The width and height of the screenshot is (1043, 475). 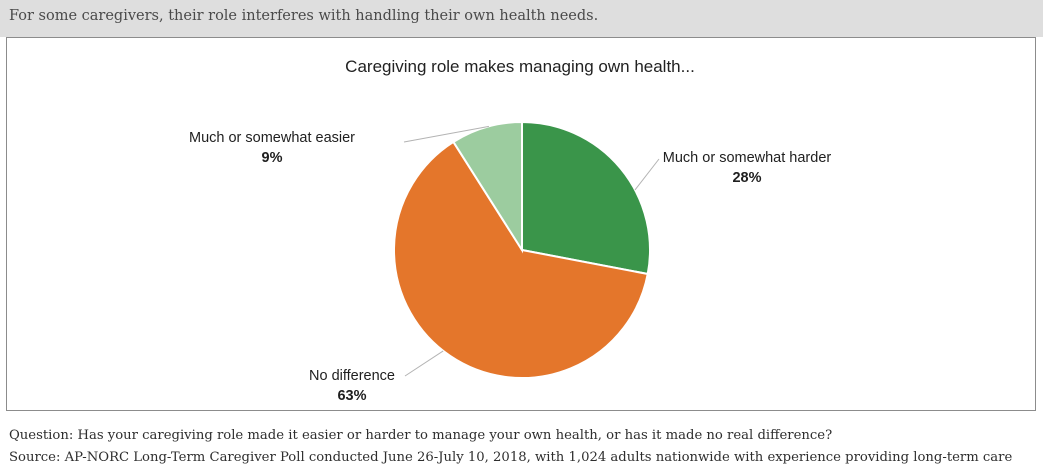 What do you see at coordinates (586, 198) in the screenshot?
I see `pie-slice-much-or-somewhat-harder` at bounding box center [586, 198].